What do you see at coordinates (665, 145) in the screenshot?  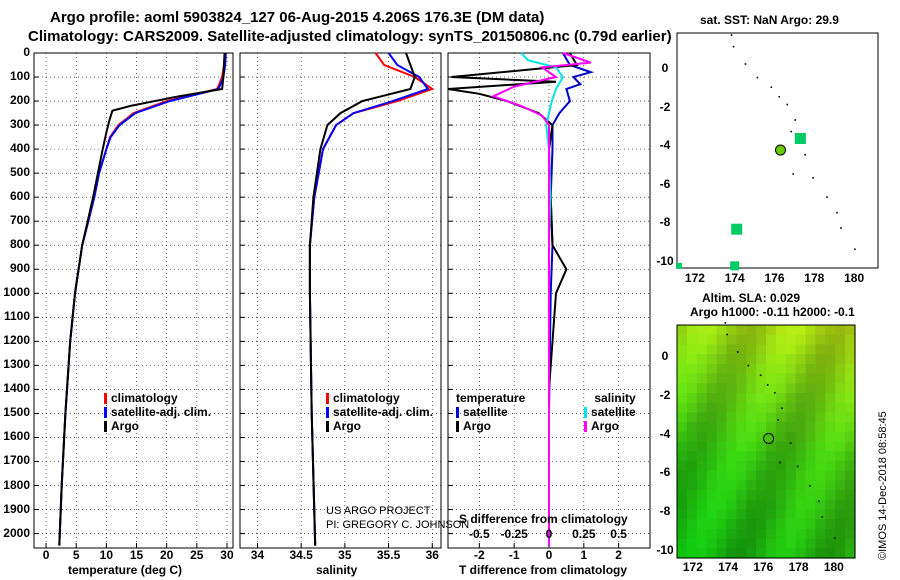 I see `sst-lat-label: -4` at bounding box center [665, 145].